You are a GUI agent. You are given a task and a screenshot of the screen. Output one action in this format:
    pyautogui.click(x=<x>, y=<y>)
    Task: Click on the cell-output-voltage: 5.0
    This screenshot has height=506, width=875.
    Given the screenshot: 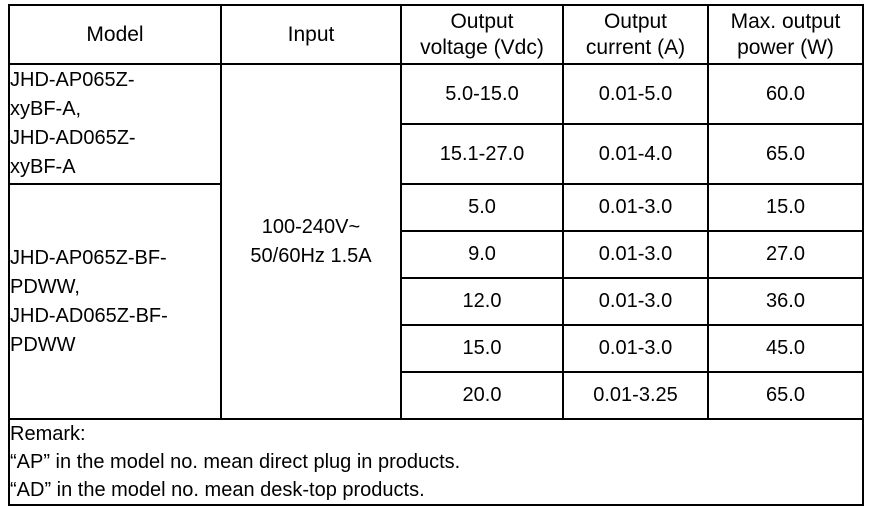 What is the action you would take?
    pyautogui.click(x=482, y=207)
    